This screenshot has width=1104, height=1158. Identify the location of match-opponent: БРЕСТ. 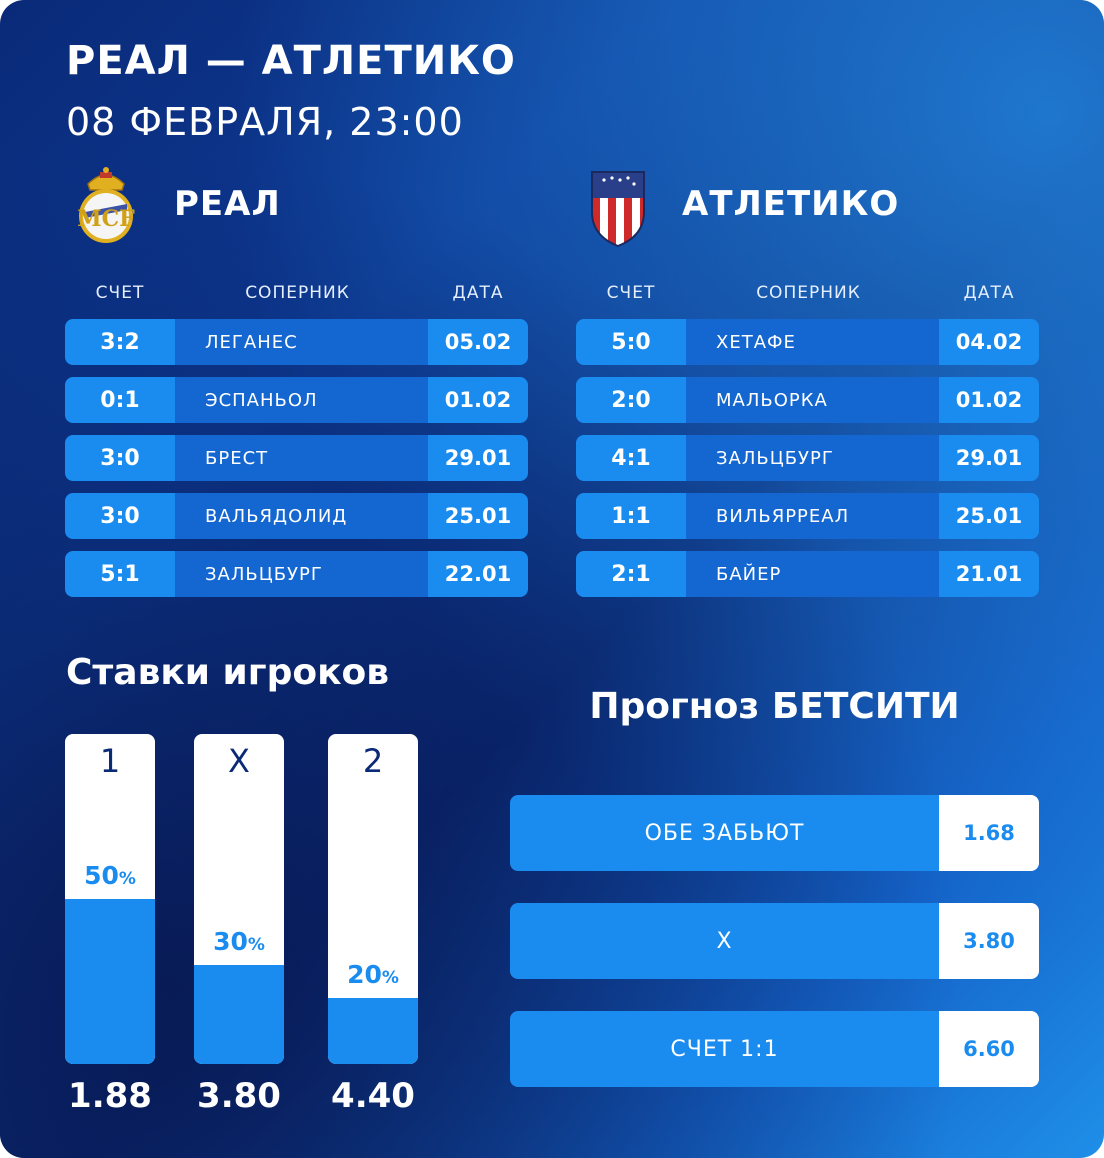
(301, 458).